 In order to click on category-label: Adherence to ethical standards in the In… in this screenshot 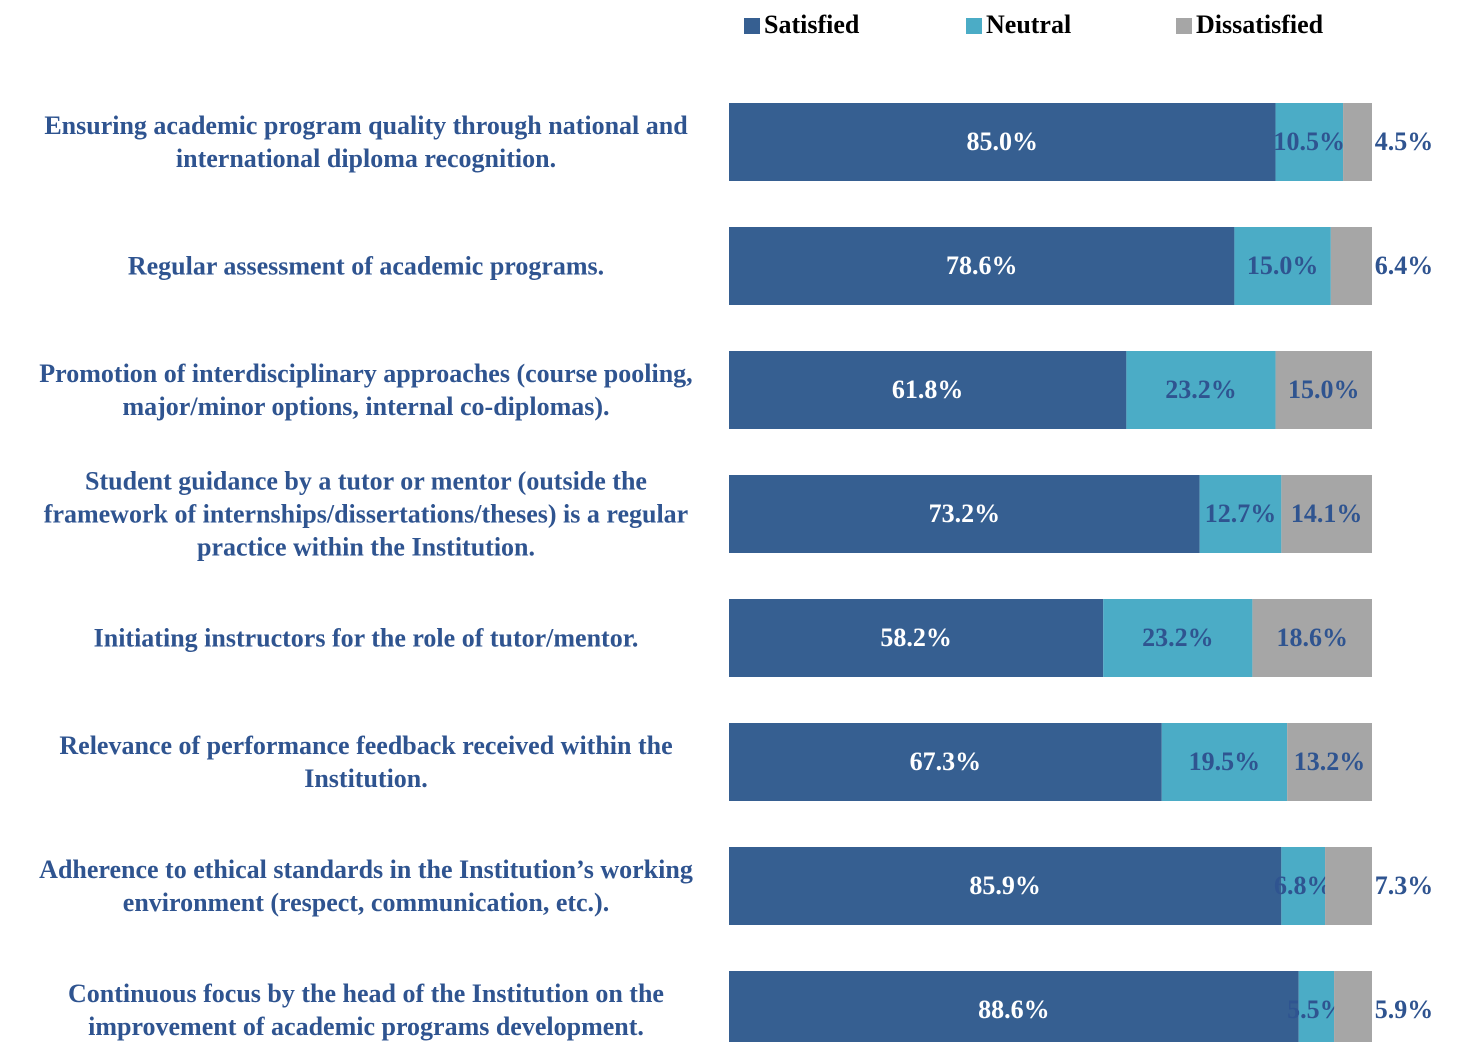, I will do `click(366, 886)`.